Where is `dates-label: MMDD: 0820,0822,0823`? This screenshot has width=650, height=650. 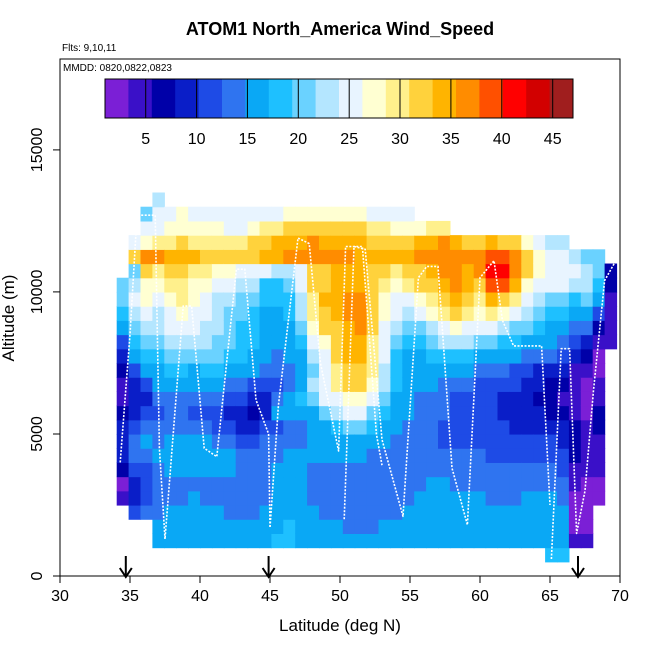 dates-label: MMDD: 0820,0822,0823 is located at coordinates (117, 68).